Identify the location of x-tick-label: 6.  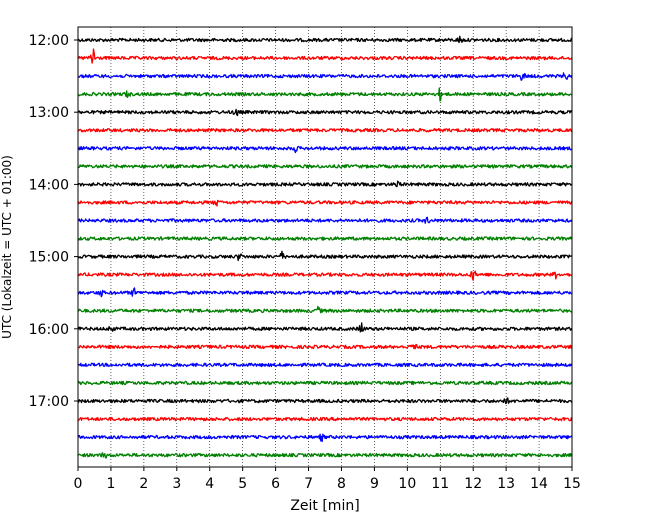
(275, 484).